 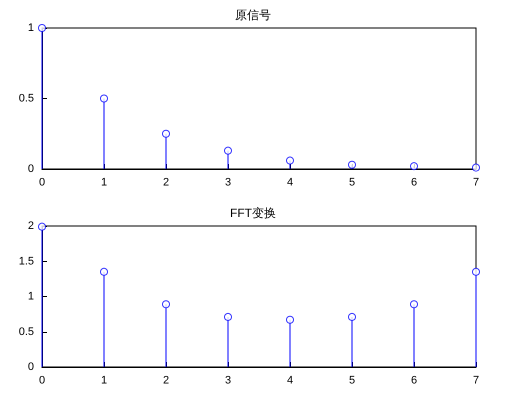 What do you see at coordinates (26, 261) in the screenshot?
I see `y-tick-label: 1.5` at bounding box center [26, 261].